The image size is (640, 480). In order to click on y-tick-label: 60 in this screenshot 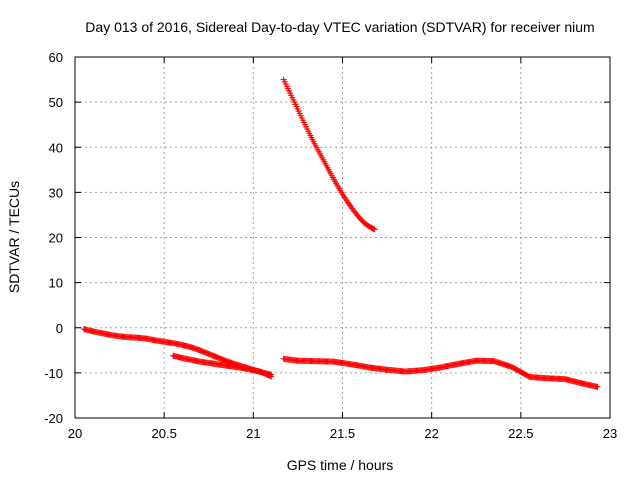, I will do `click(56, 57)`.